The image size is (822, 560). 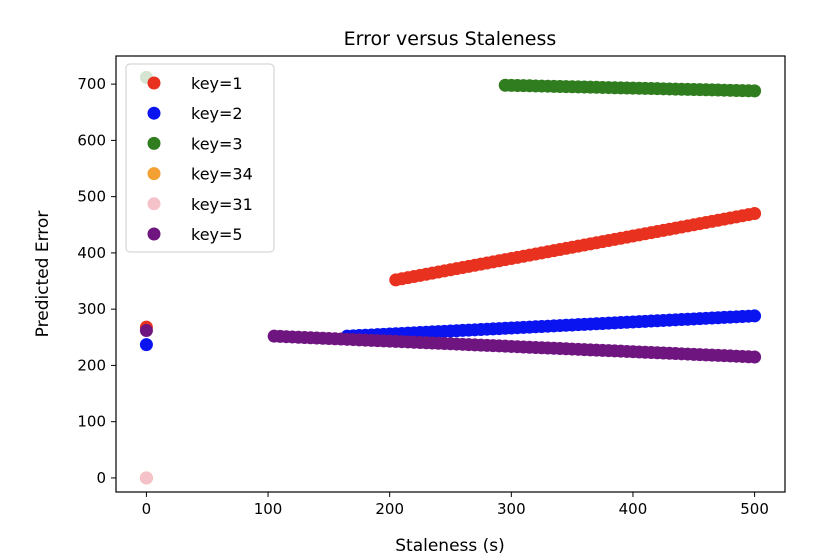 What do you see at coordinates (450, 84) in the screenshot?
I see `series-key=3` at bounding box center [450, 84].